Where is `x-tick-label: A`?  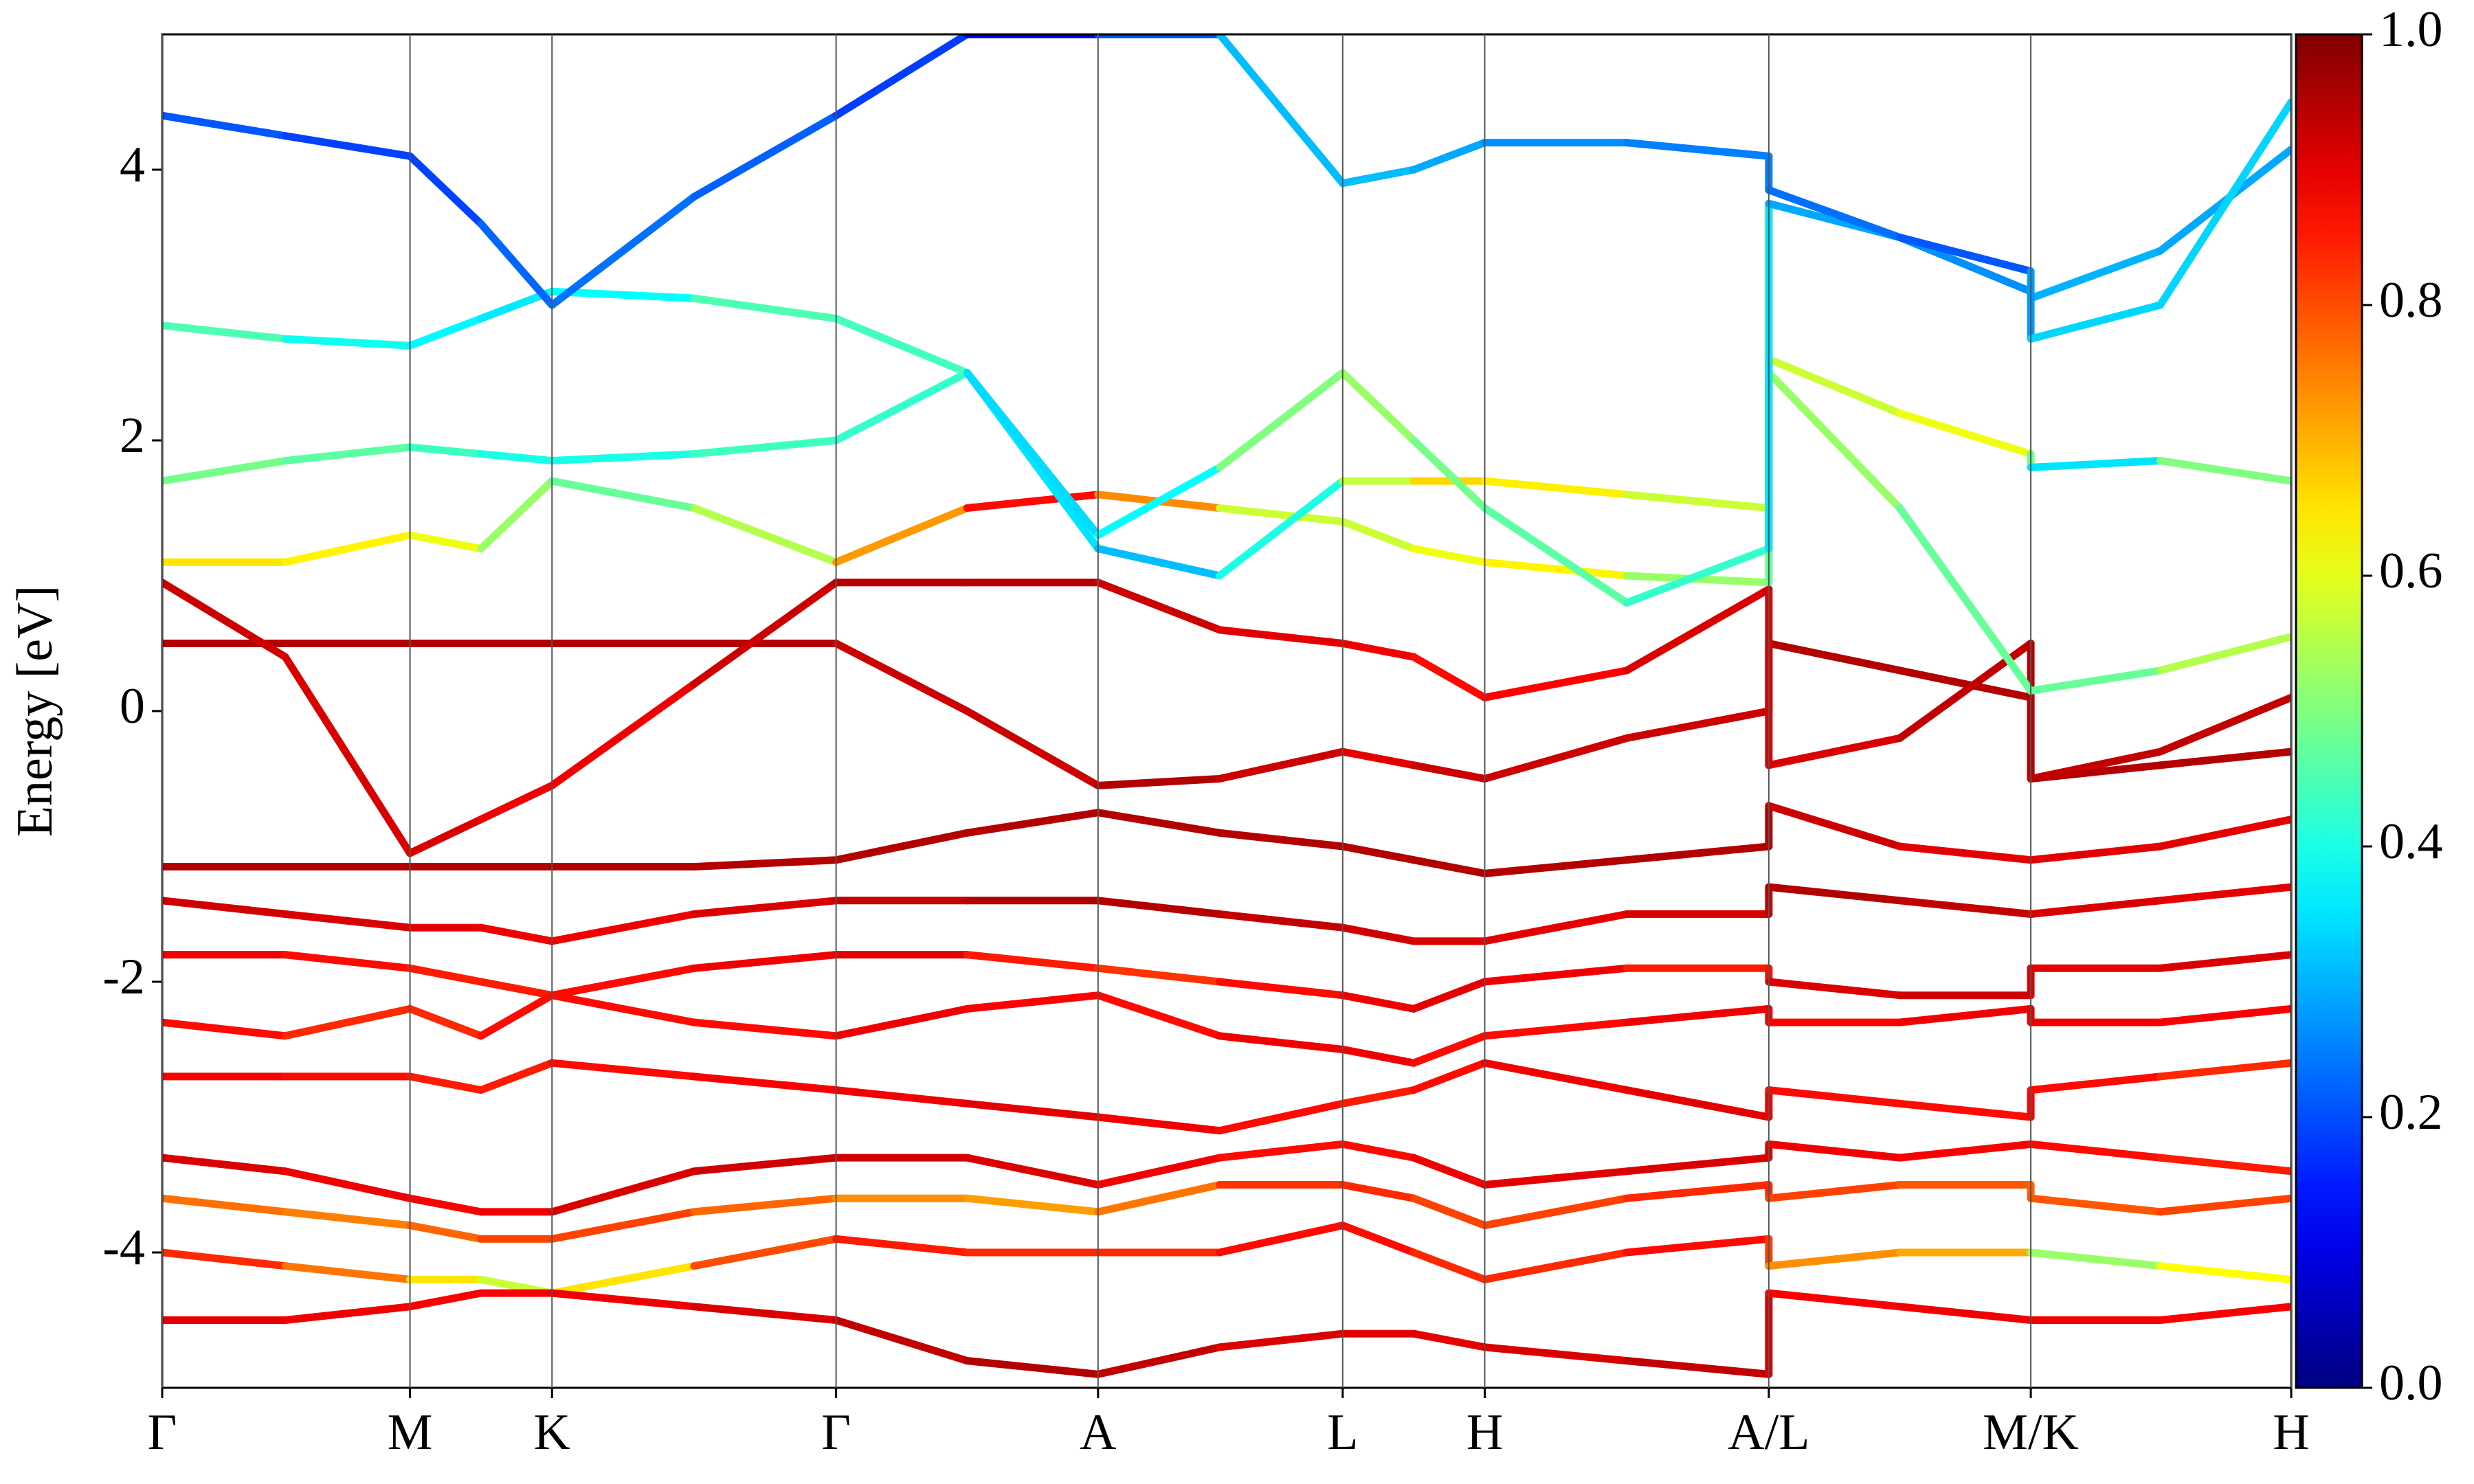 x-tick-label: A is located at coordinates (1098, 1432).